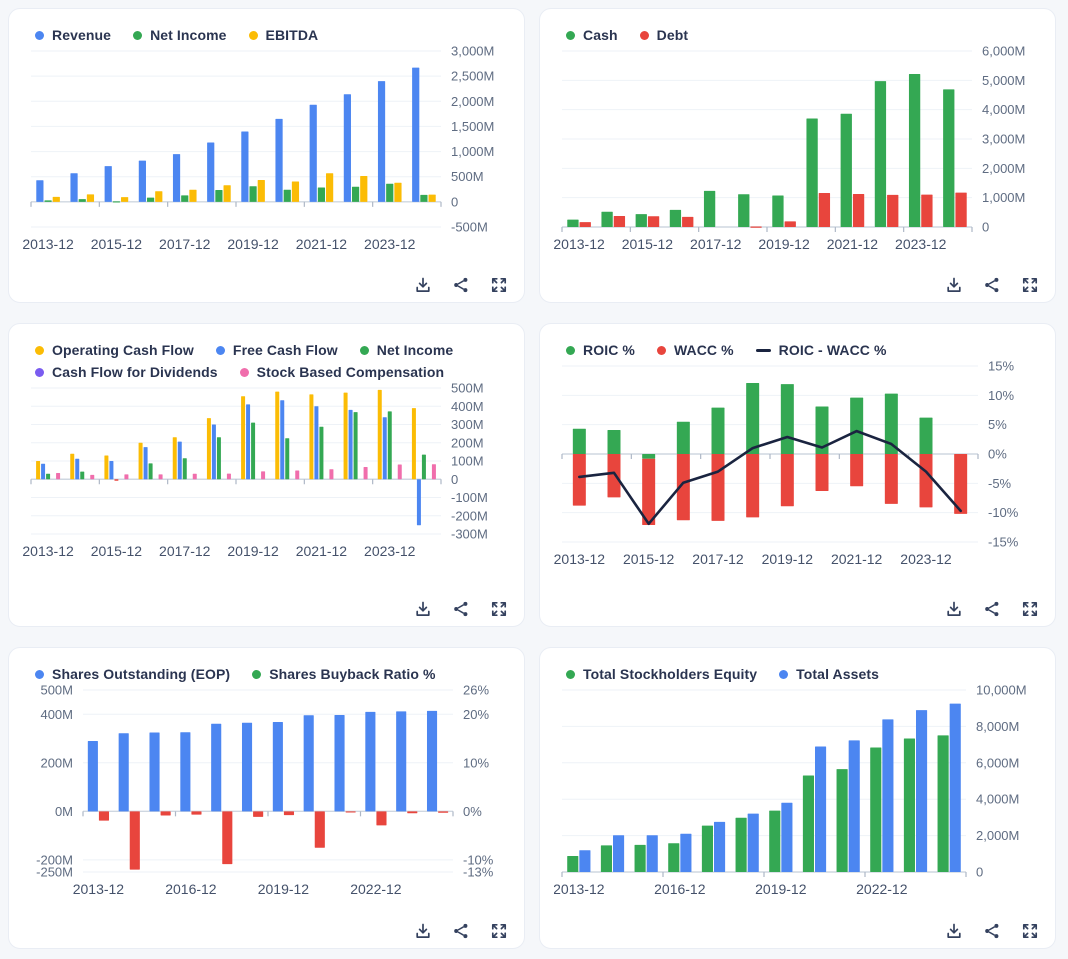  What do you see at coordinates (1003, 197) in the screenshot?
I see `y-axis-tick-label: 1,000M` at bounding box center [1003, 197].